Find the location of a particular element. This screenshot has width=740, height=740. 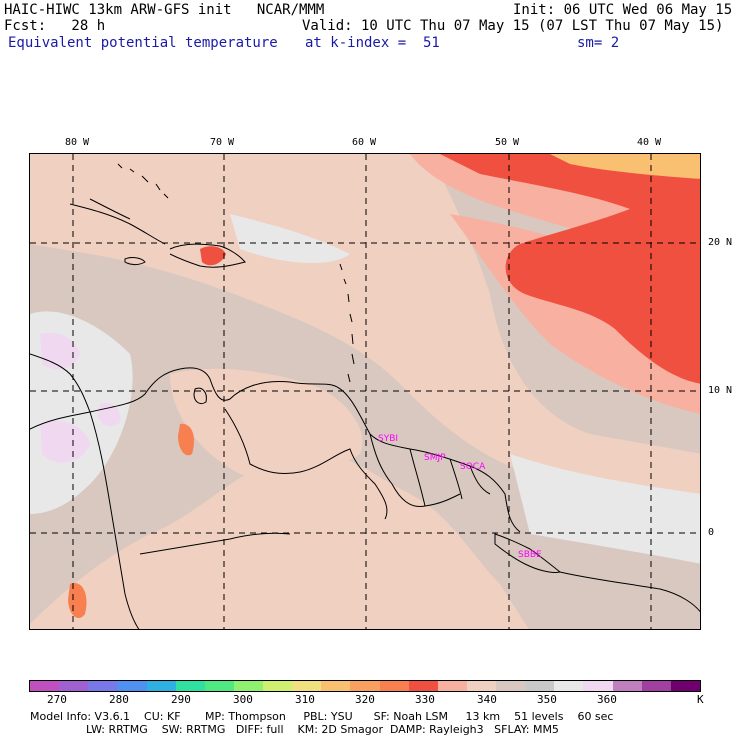

colorbar-label-330: 330 is located at coordinates (425, 699).